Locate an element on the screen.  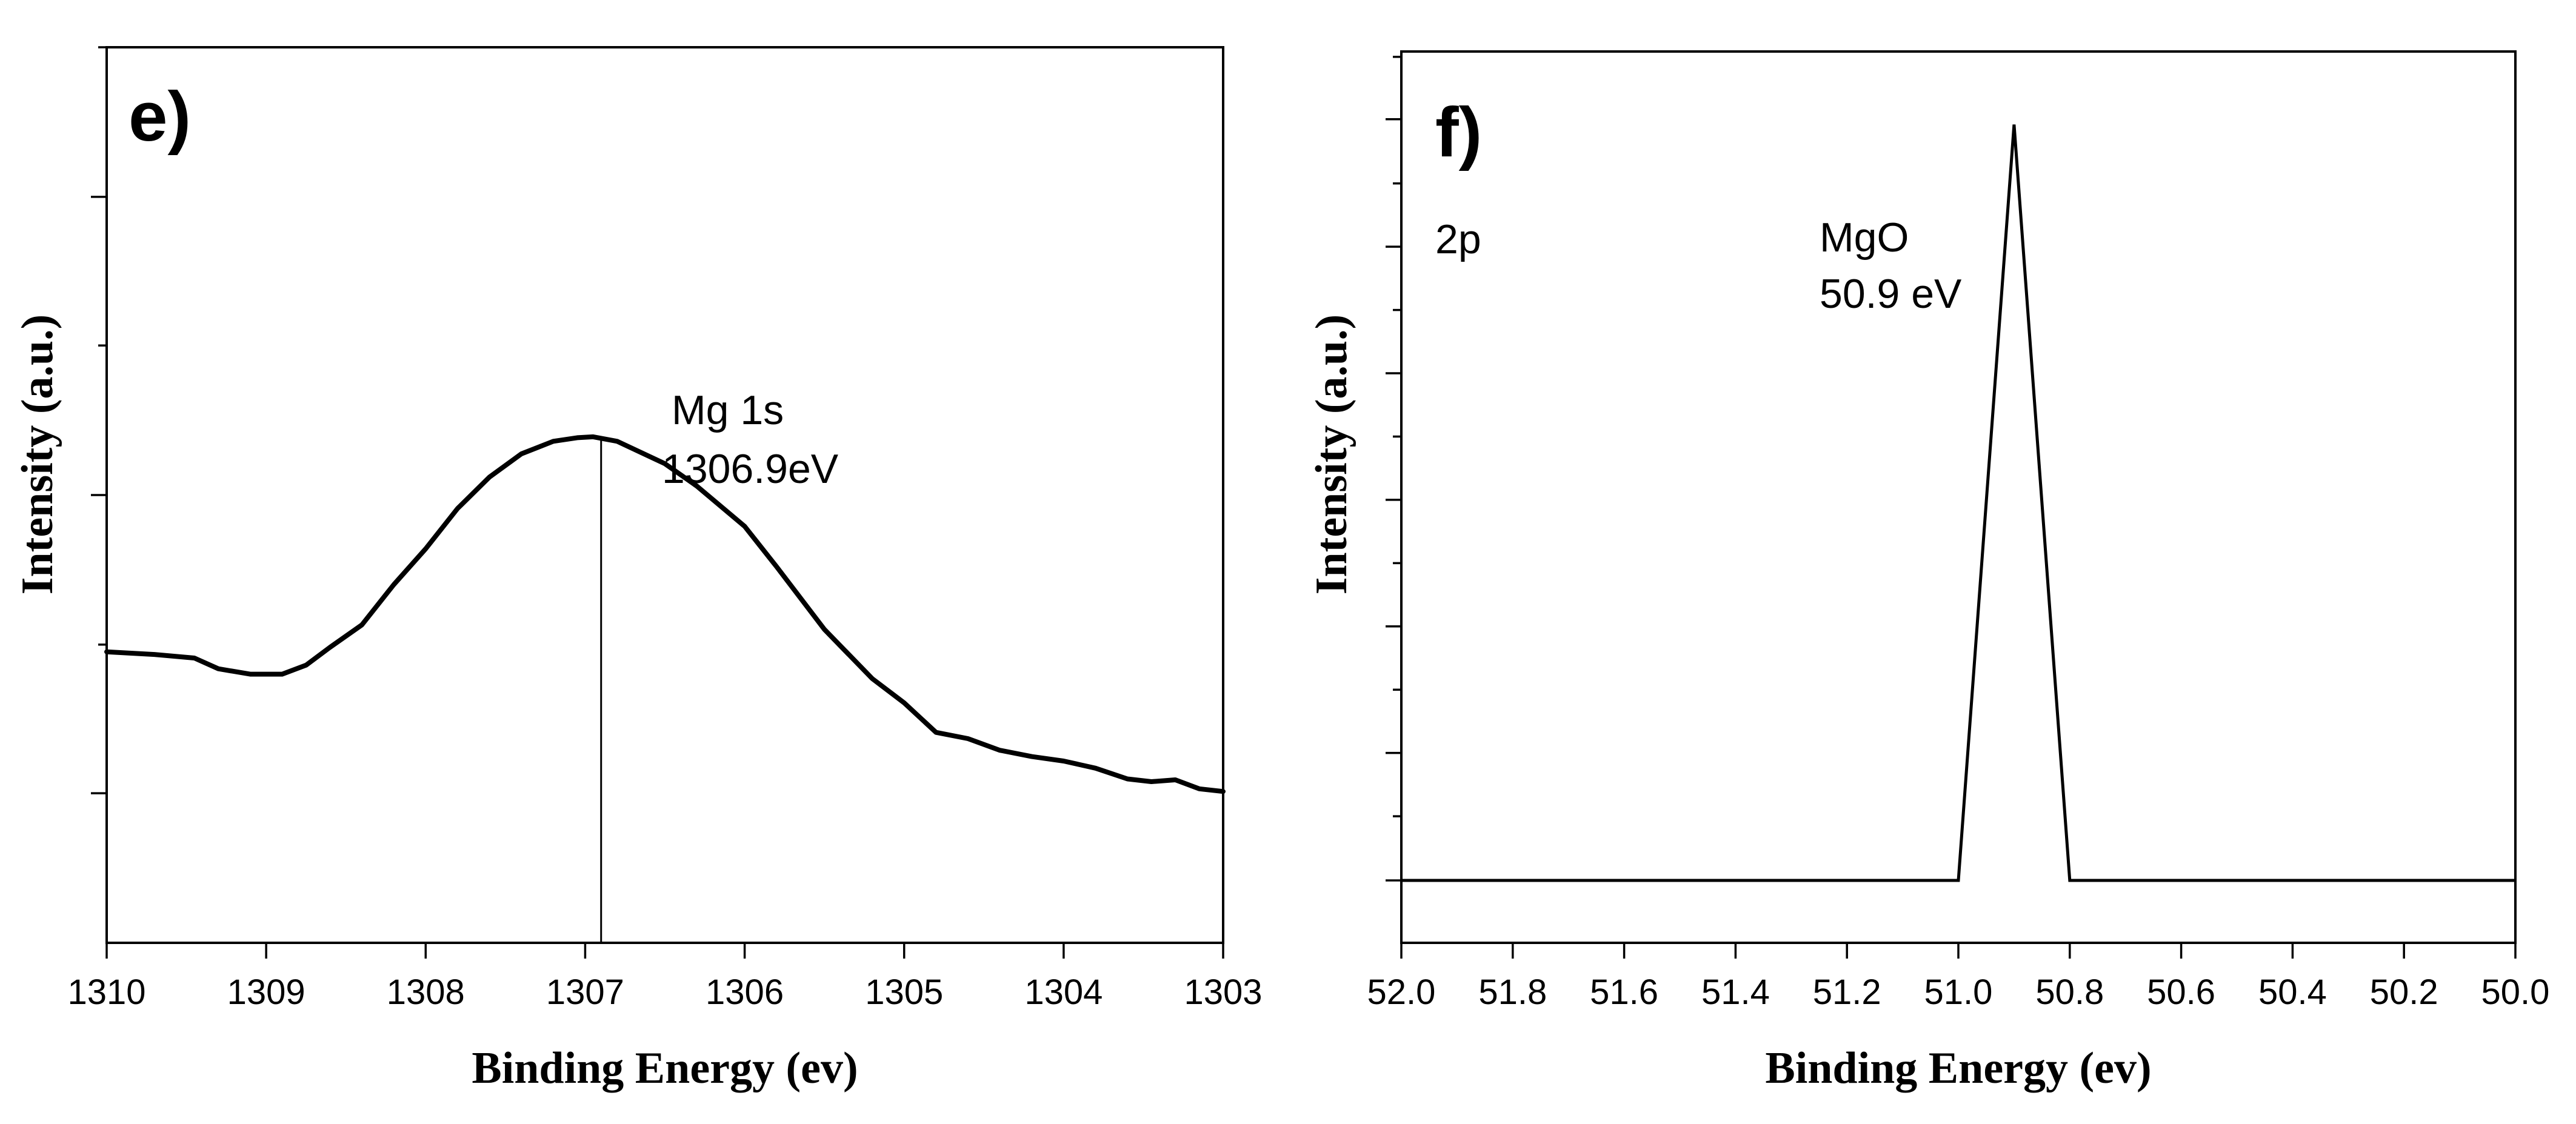
panel-e-x-tick-label: 1305 is located at coordinates (904, 992).